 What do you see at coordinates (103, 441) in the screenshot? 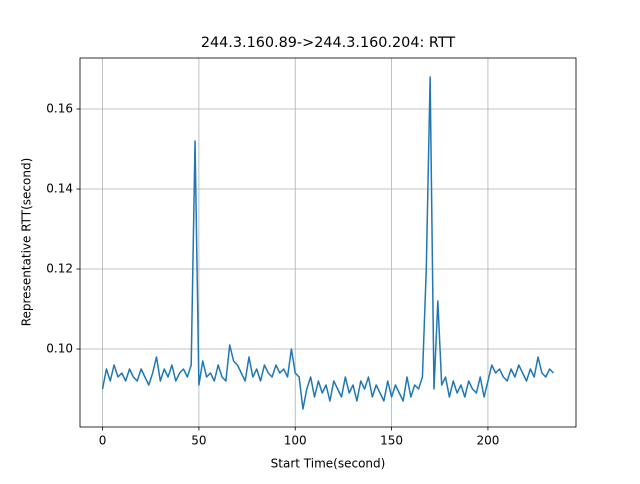
I see `x-tick-label: 0` at bounding box center [103, 441].